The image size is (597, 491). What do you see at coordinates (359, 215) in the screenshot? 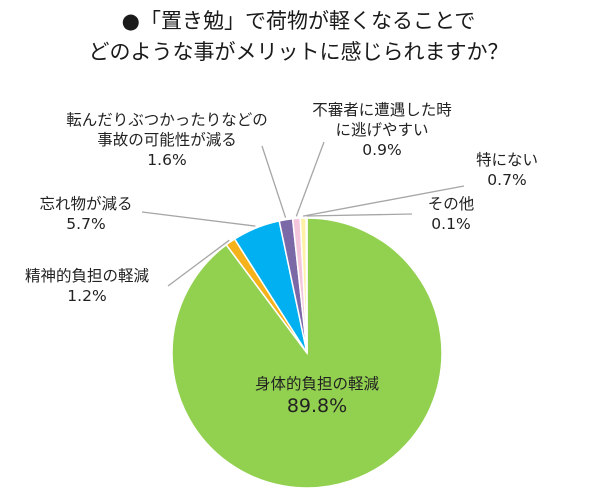
I see `leader-line-その他` at bounding box center [359, 215].